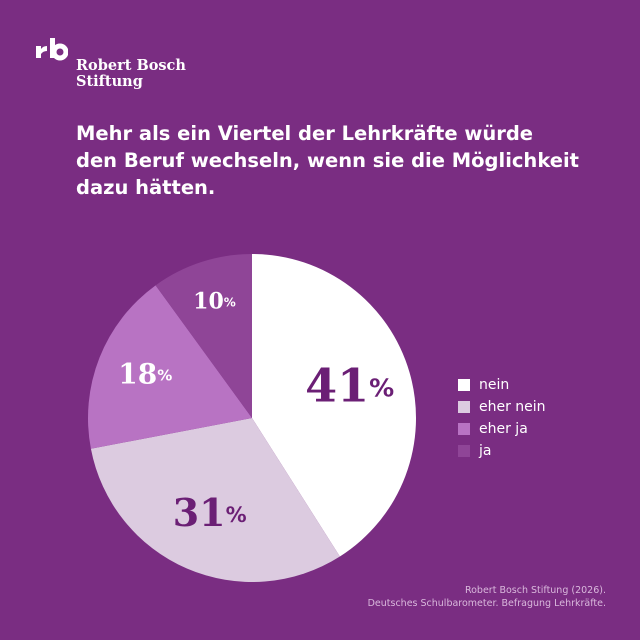 This screenshot has width=640, height=640. Describe the element at coordinates (210, 511) in the screenshot. I see `data-label-eher-nein: 31%` at that location.